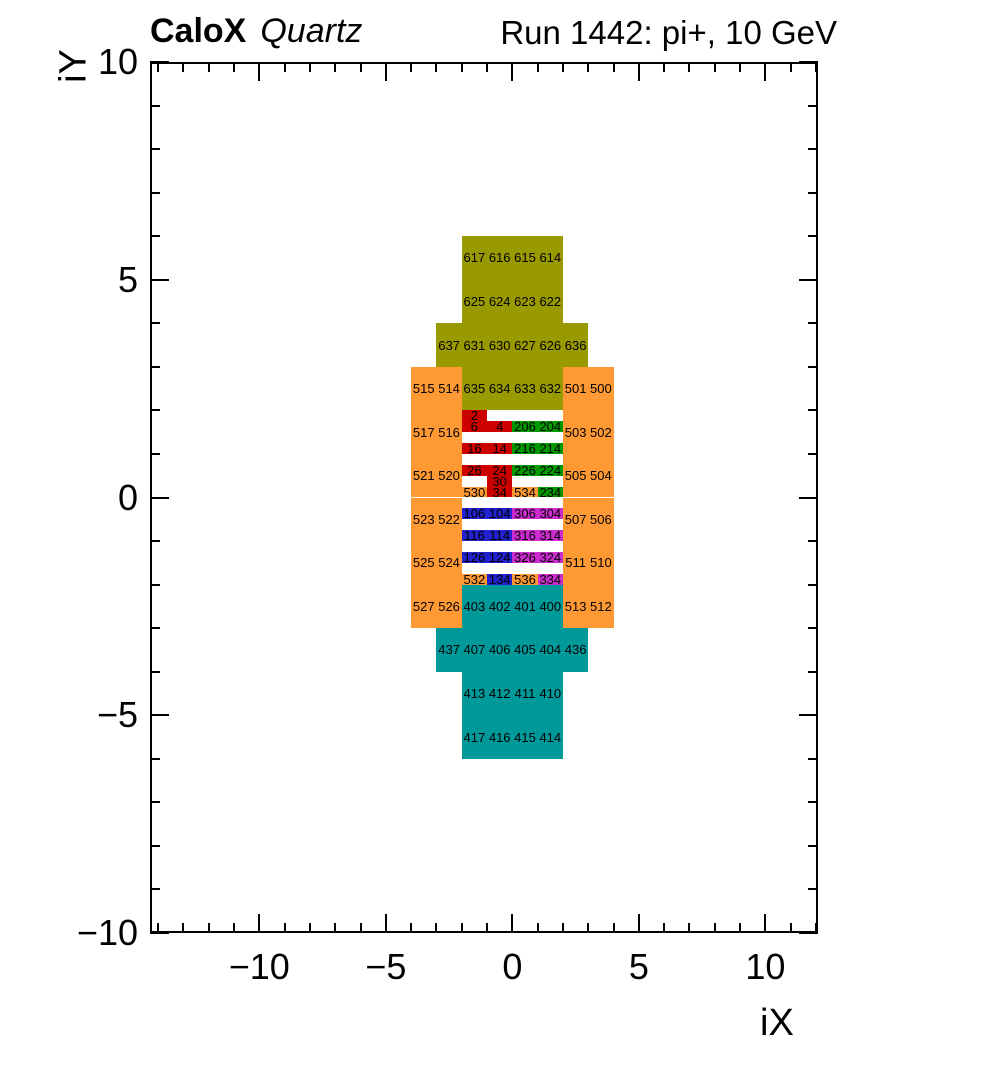  Describe the element at coordinates (575, 563) in the screenshot. I see `cell-511: 511` at that location.